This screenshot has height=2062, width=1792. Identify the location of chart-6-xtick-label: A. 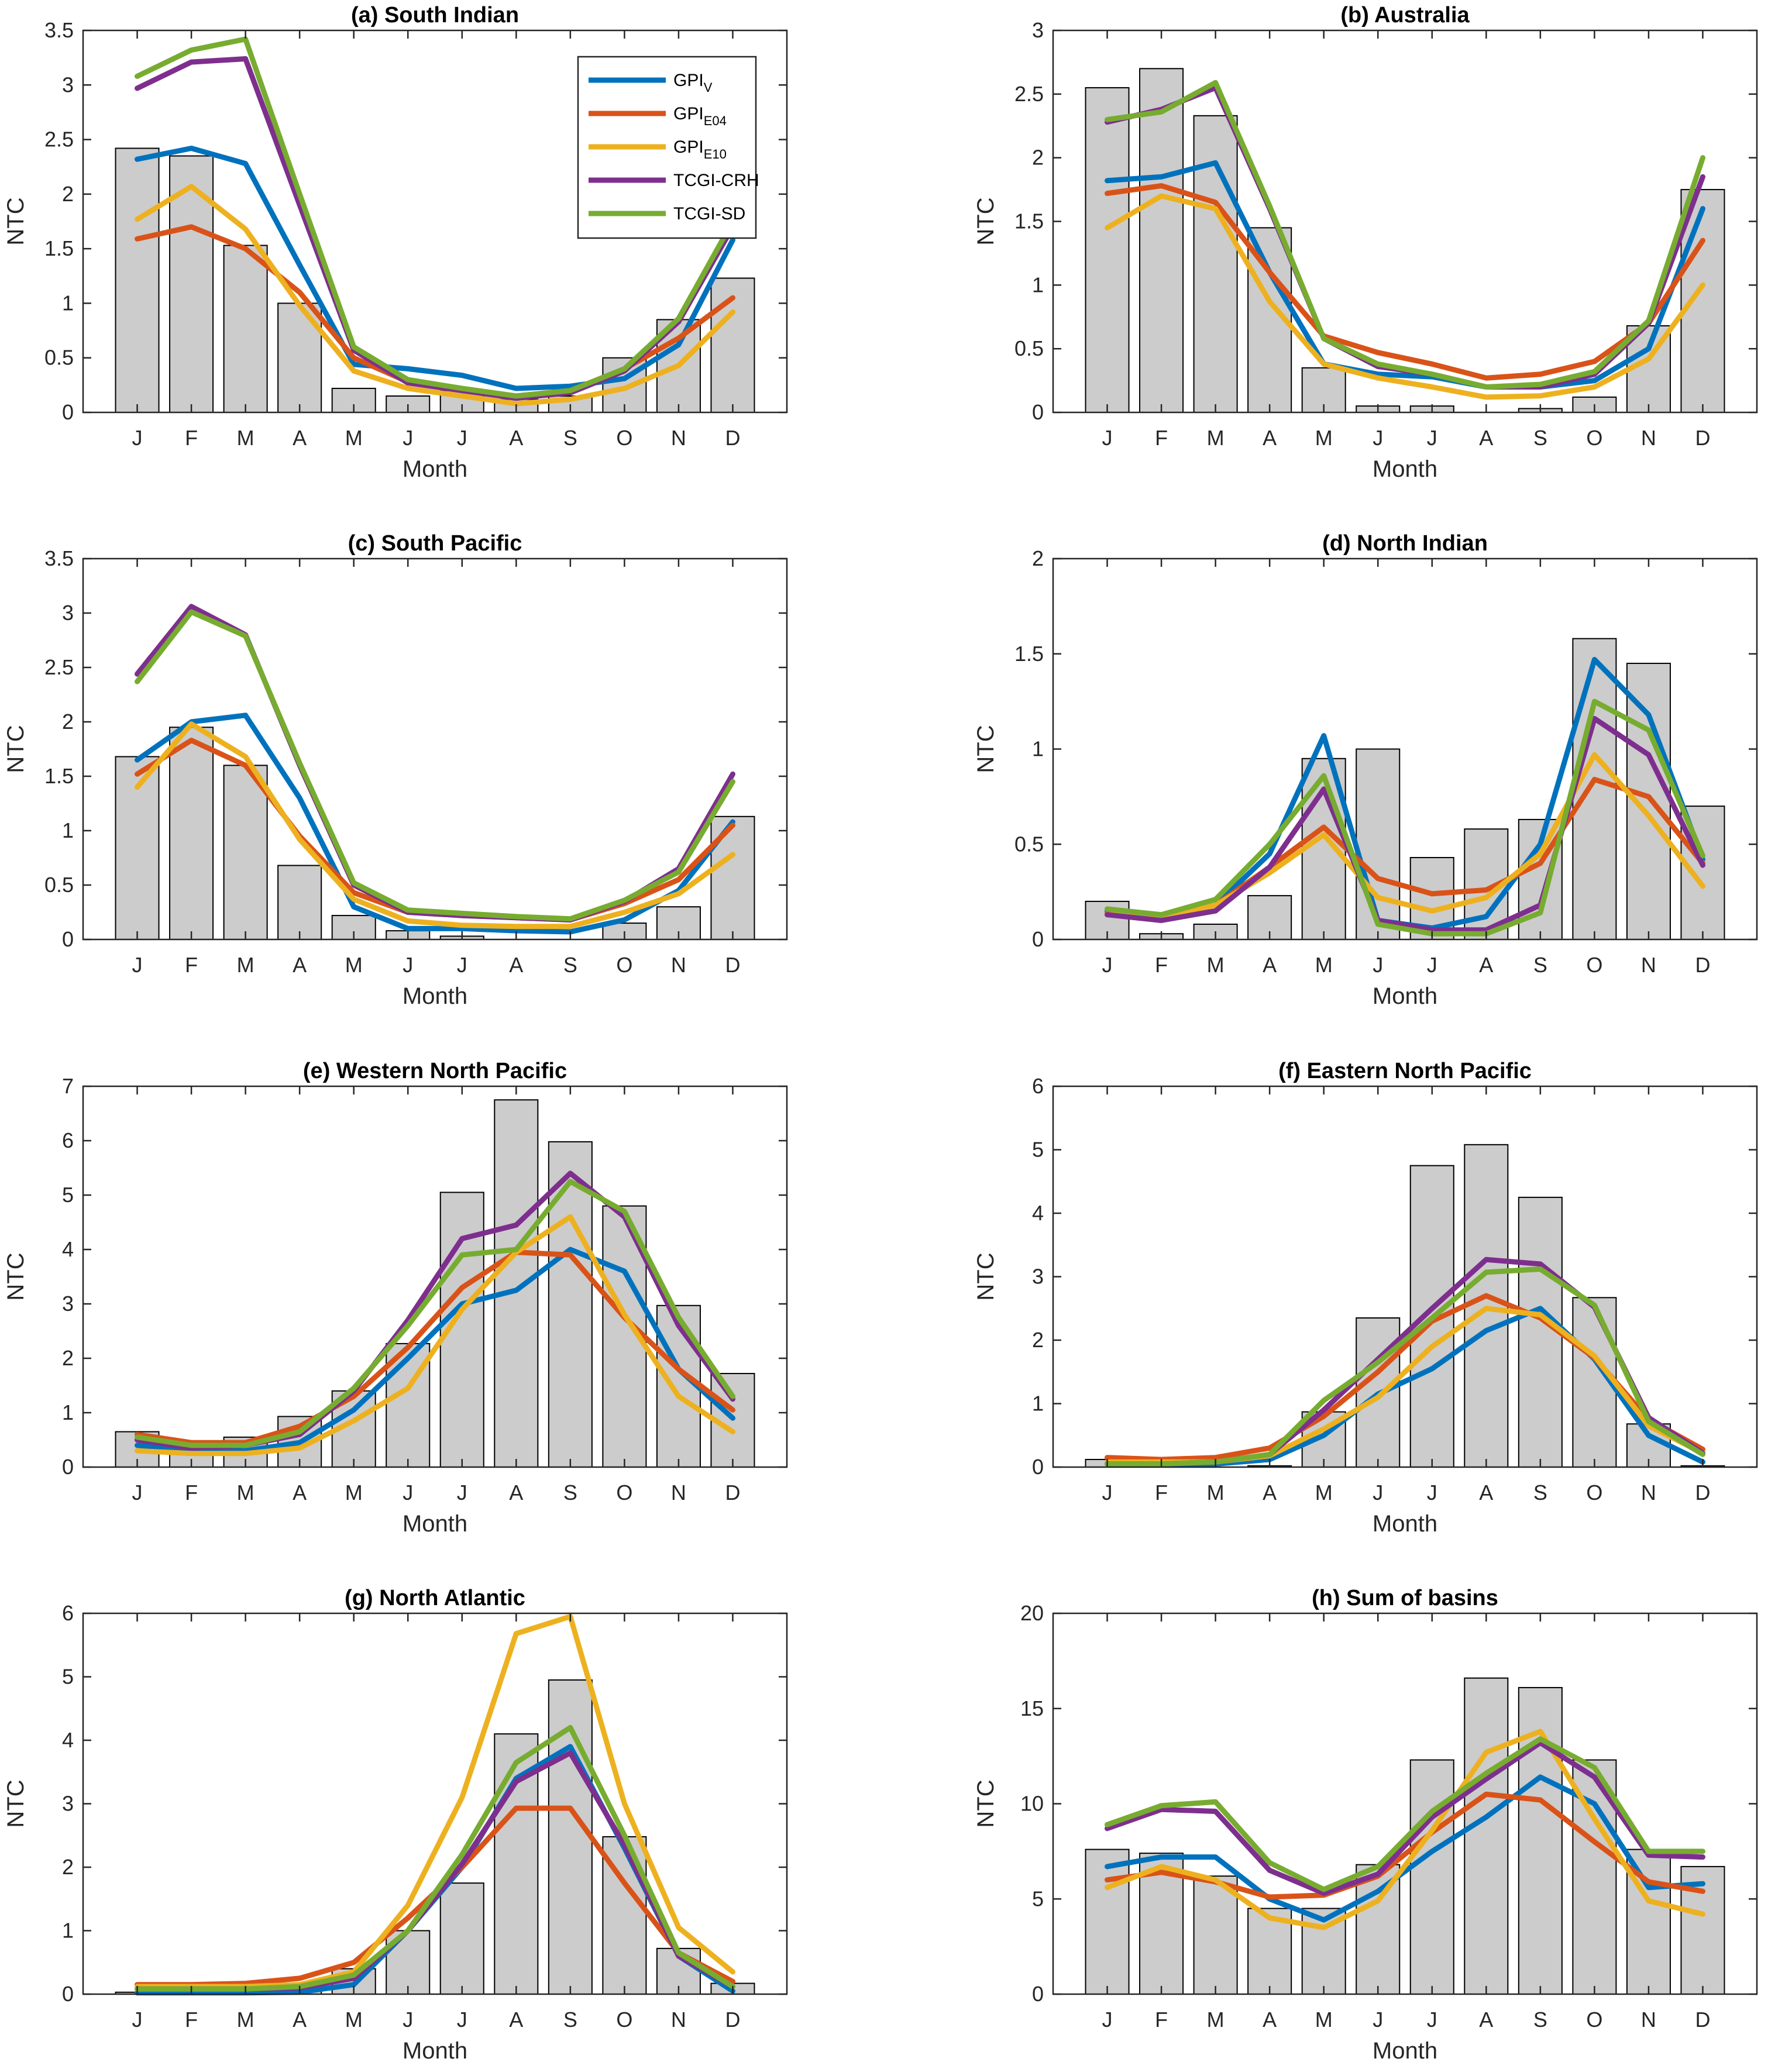
(1270, 1493).